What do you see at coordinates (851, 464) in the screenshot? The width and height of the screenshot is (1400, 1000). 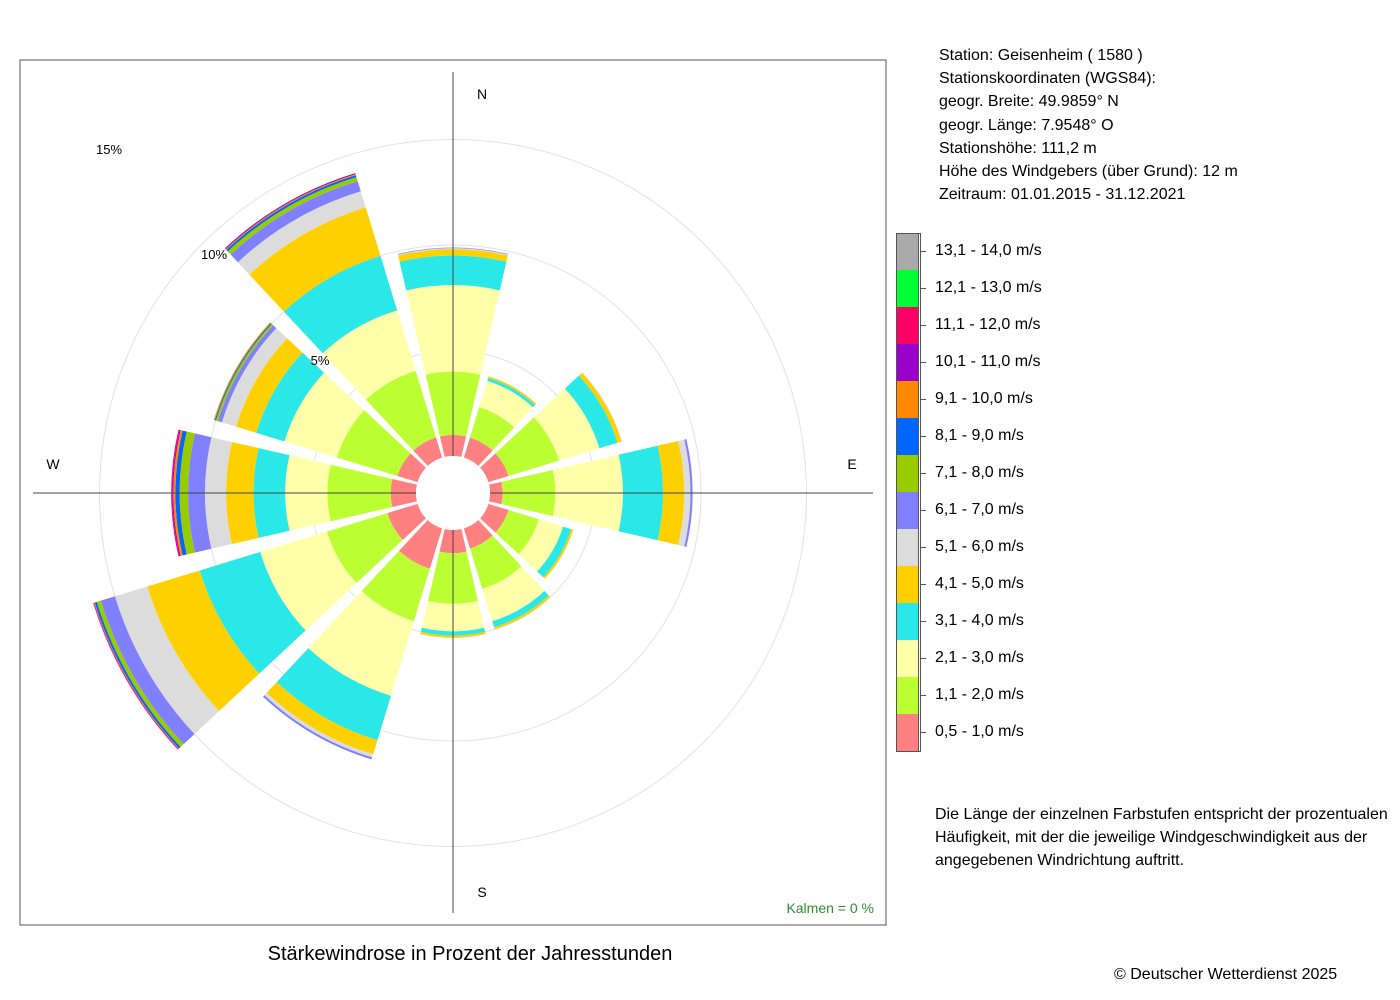 I see `direction-label-e: E` at bounding box center [851, 464].